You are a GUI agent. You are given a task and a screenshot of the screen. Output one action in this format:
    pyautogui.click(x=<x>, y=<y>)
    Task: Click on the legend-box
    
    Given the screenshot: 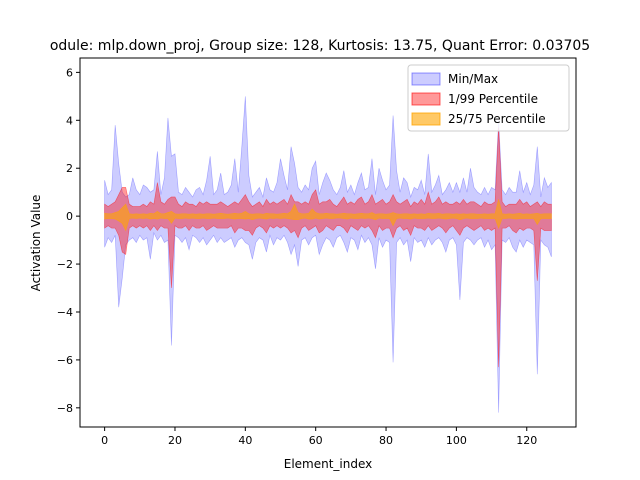 What is the action you would take?
    pyautogui.click(x=488, y=98)
    